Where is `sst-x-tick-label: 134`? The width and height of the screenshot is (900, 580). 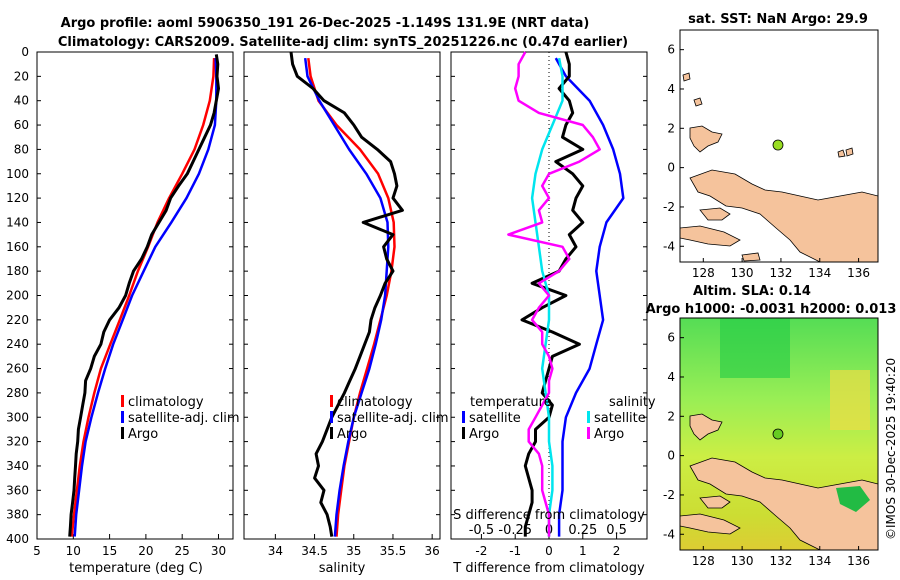
sst-x-tick-label: 134 is located at coordinates (819, 273).